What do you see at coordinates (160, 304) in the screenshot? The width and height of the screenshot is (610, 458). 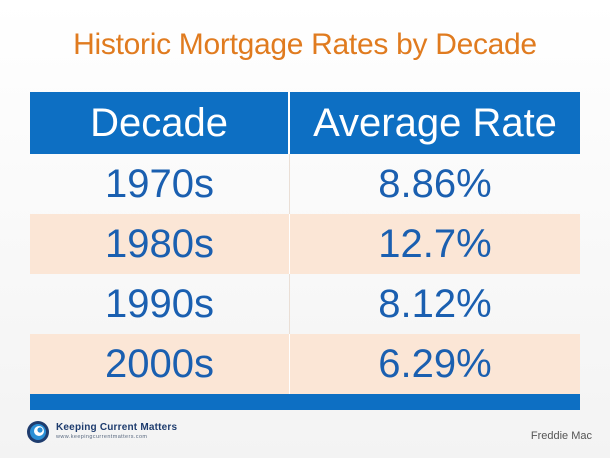 I see `decade-cell: 1990s` at bounding box center [160, 304].